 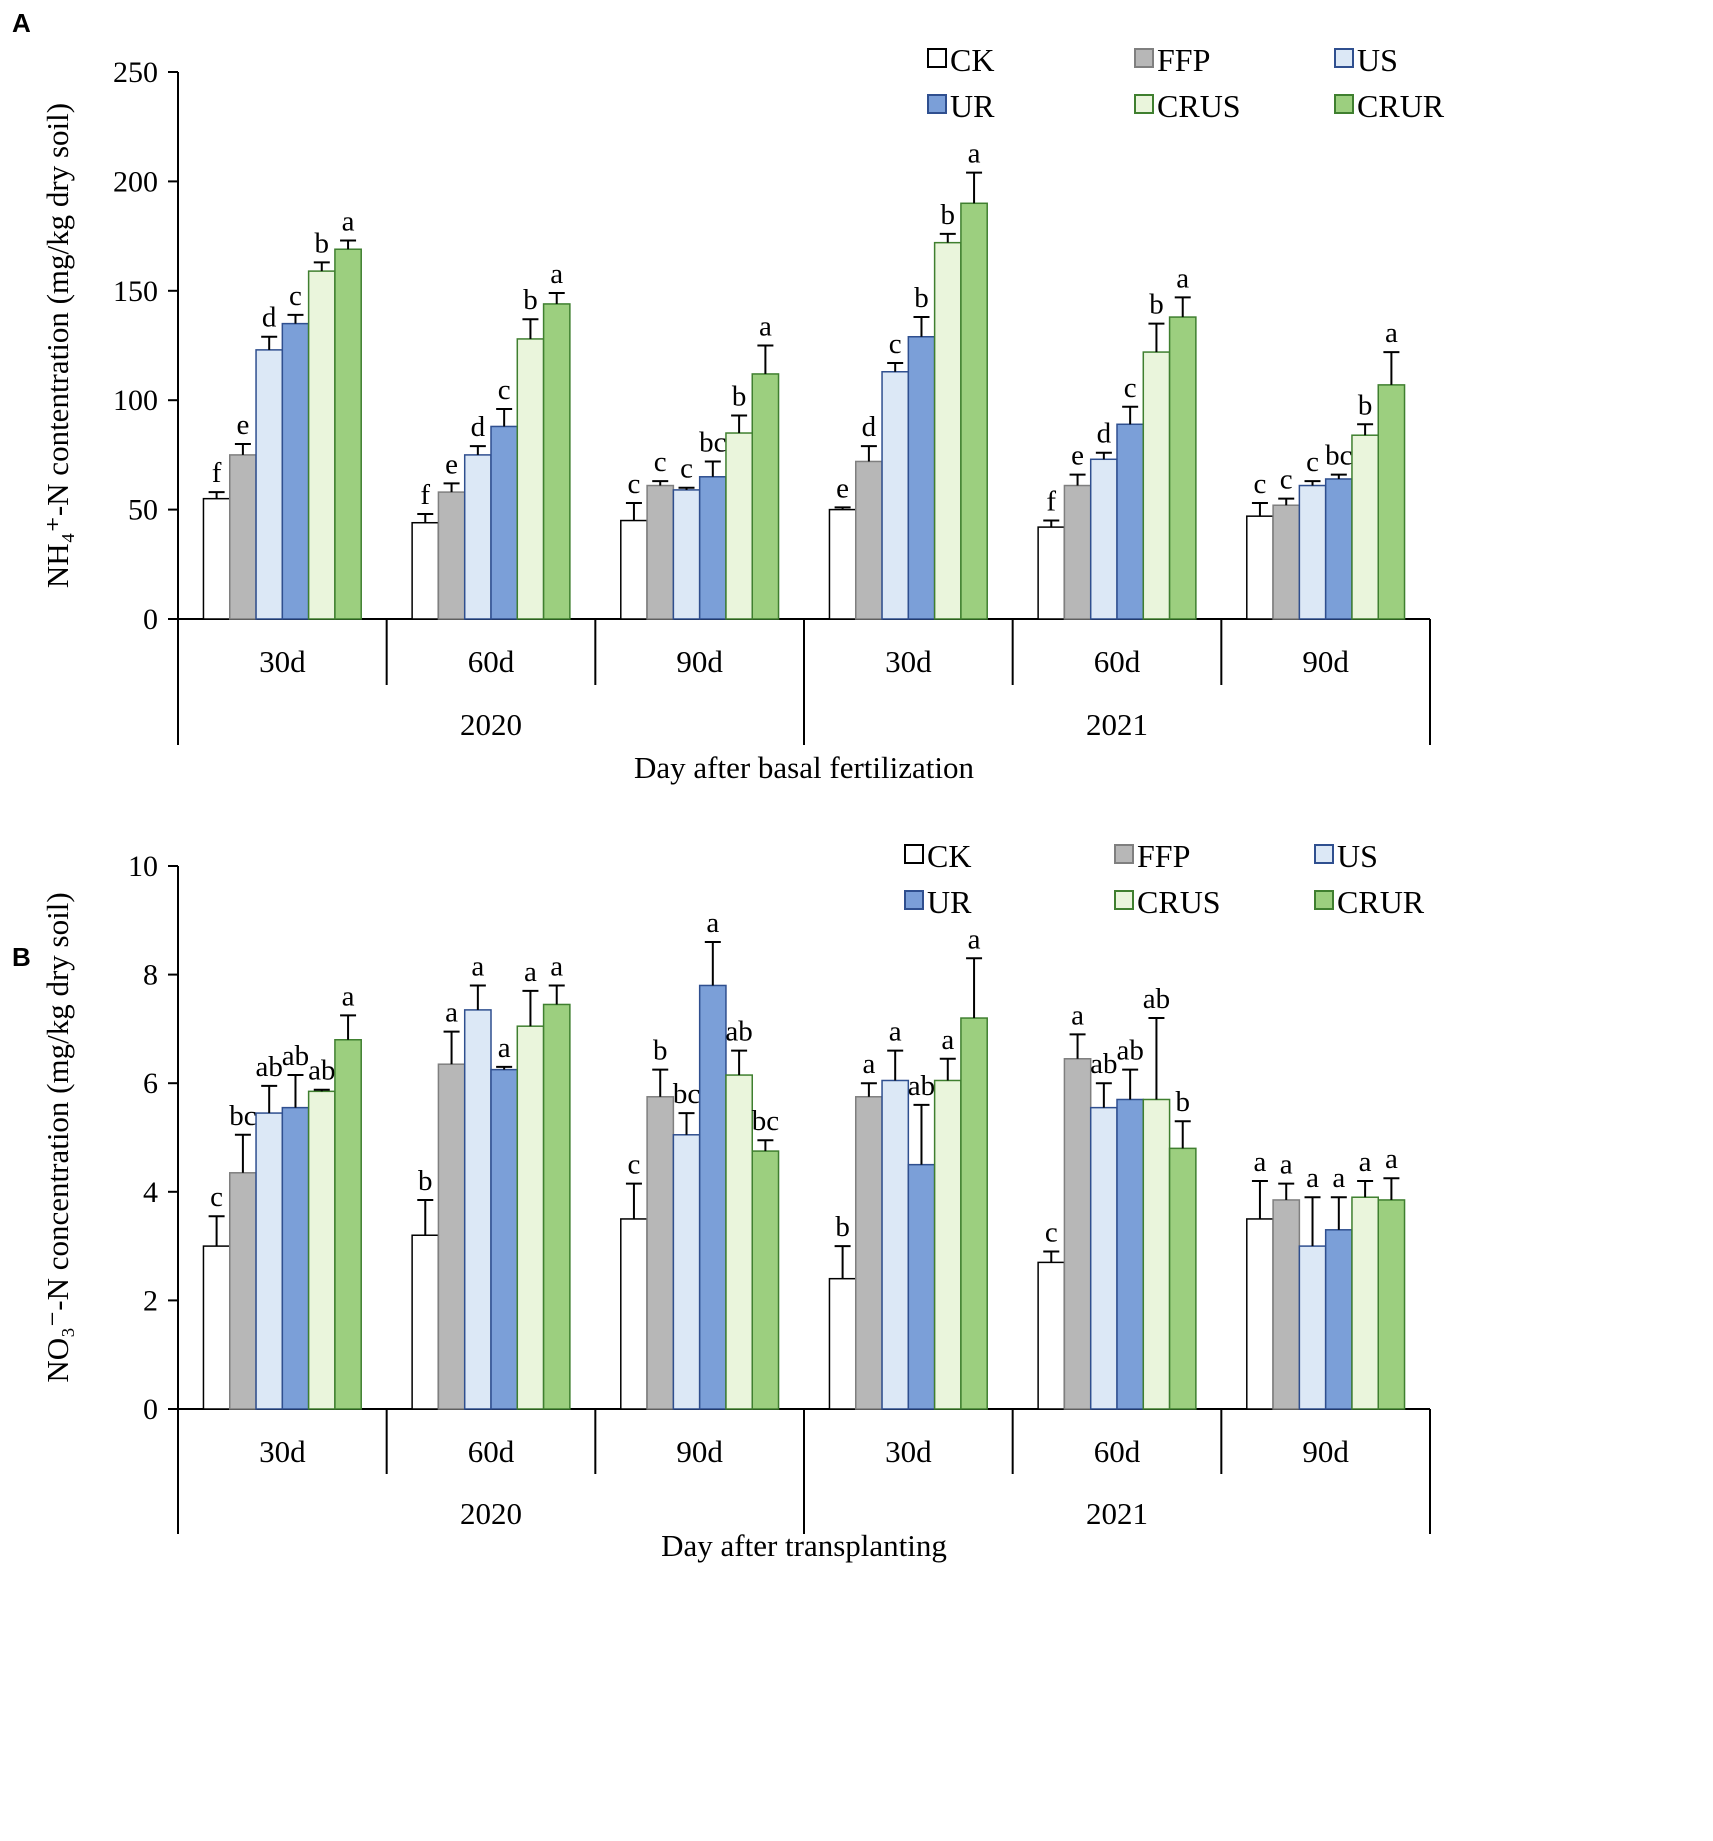 I want to click on legend-label-a: UR, so click(x=972, y=106).